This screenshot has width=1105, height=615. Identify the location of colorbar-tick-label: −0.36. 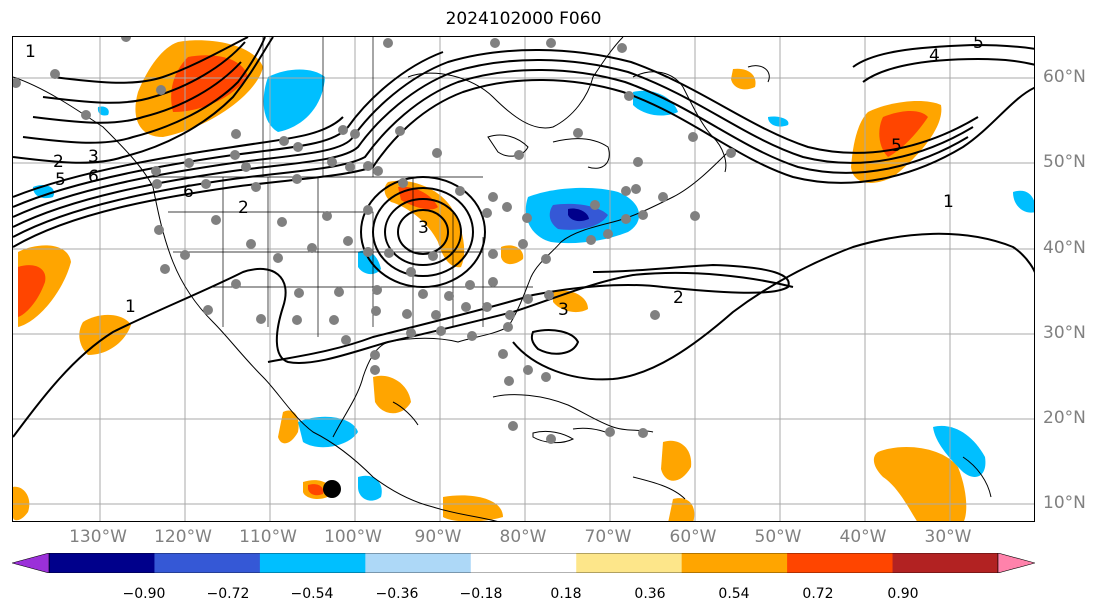
(397, 594).